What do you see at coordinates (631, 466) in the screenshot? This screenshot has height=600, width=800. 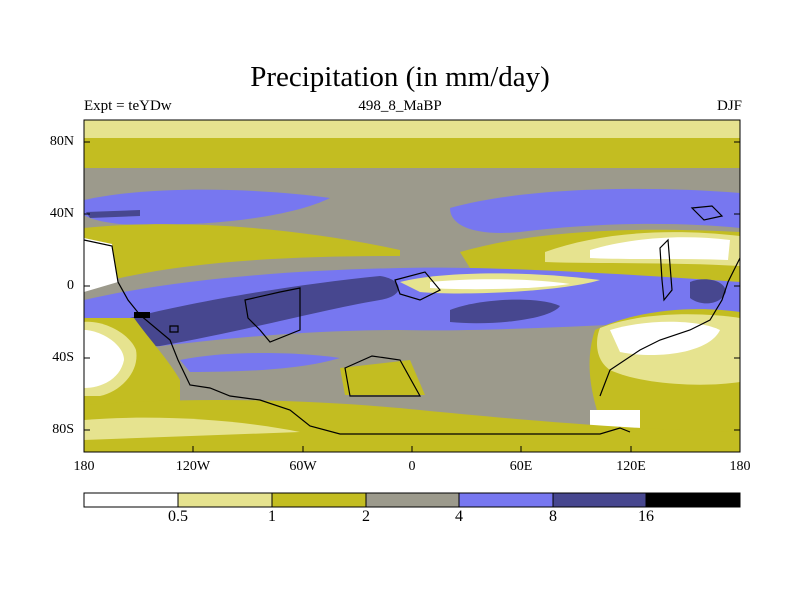 I see `lon-label-120e: 120E` at bounding box center [631, 466].